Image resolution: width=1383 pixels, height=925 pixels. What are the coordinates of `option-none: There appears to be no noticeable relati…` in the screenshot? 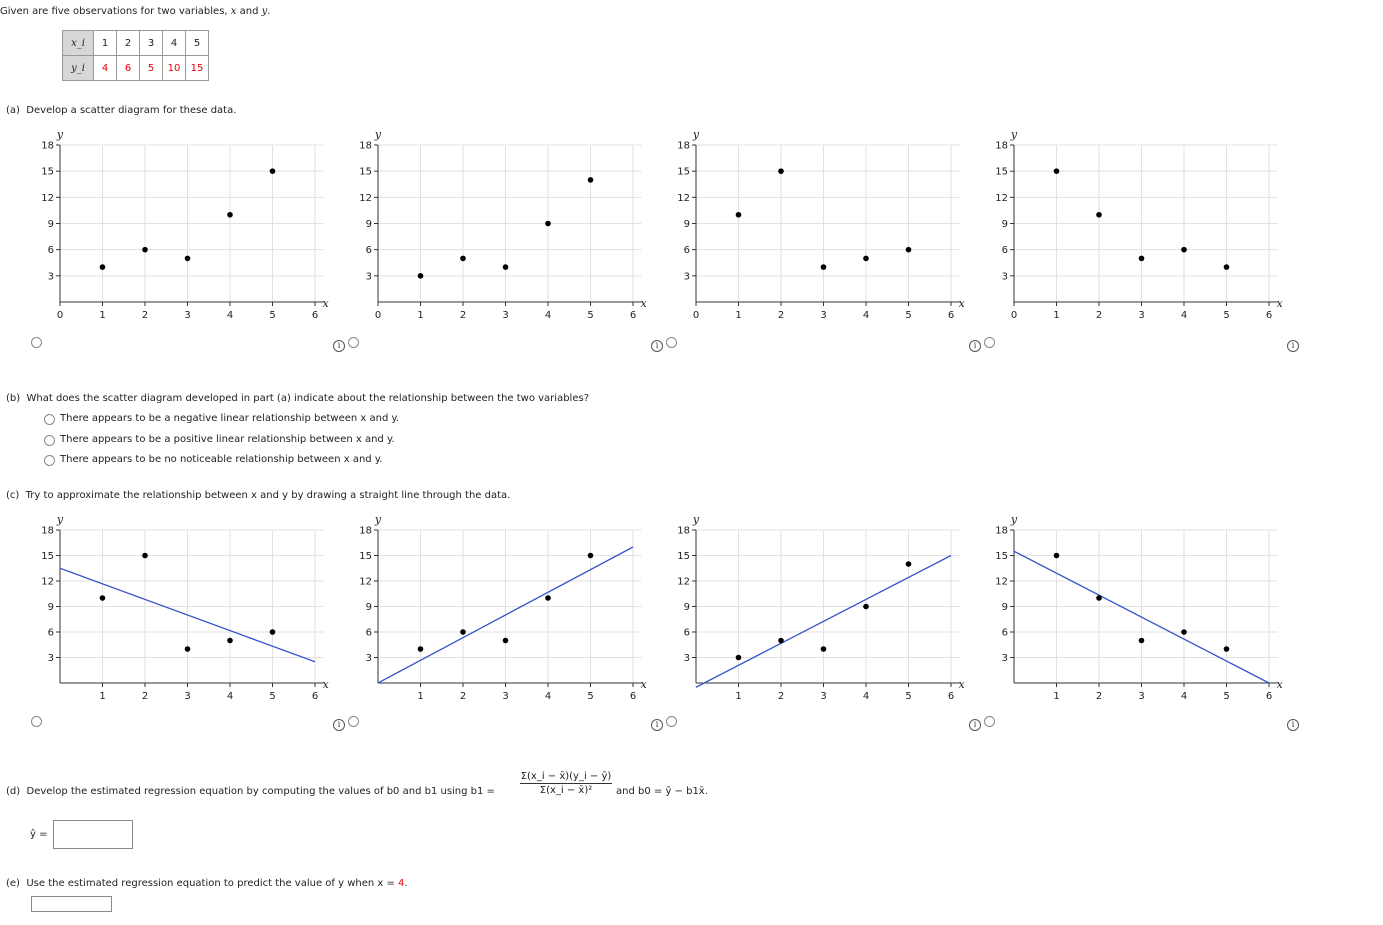 It's located at (213, 460).